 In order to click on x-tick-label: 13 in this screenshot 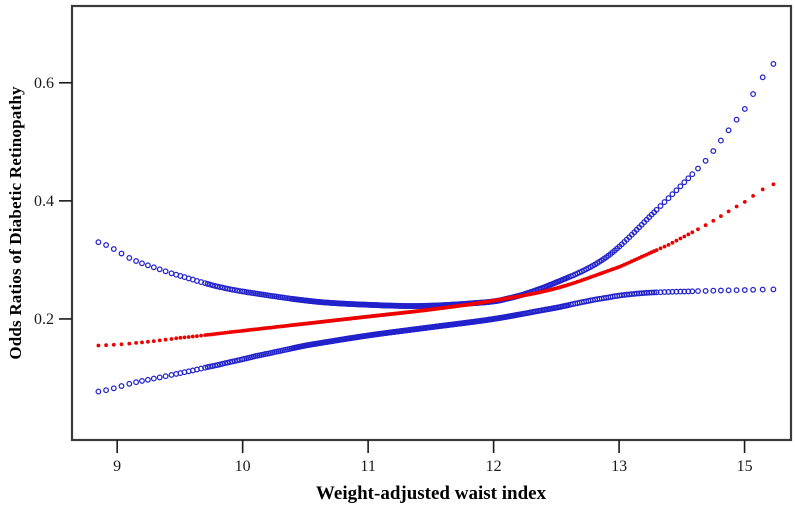, I will do `click(619, 466)`.